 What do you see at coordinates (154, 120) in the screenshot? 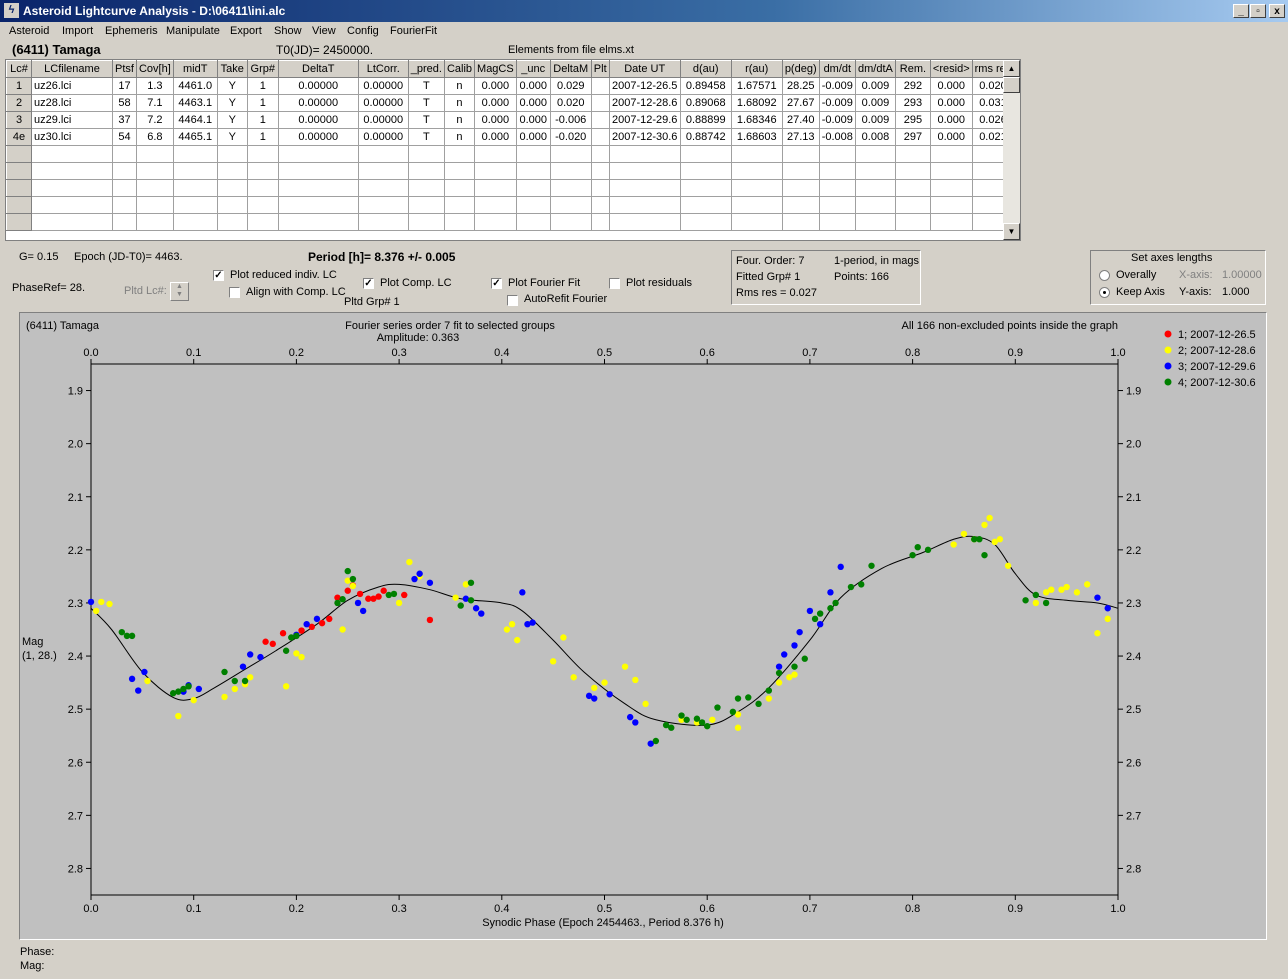
I see `table-cell: 7.2` at bounding box center [154, 120].